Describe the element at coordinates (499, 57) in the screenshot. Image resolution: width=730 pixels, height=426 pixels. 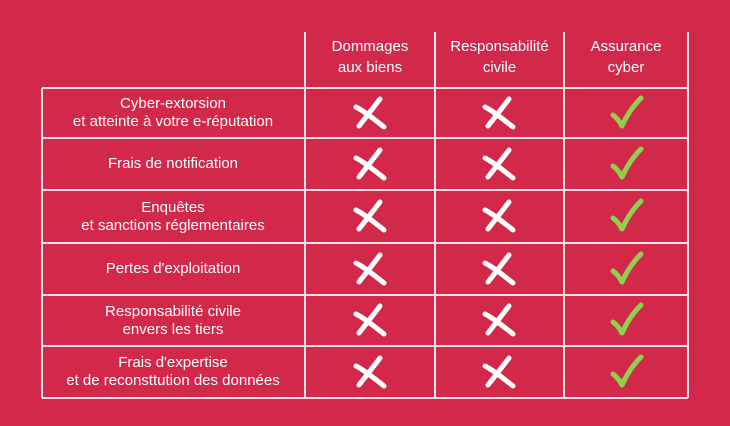
I see `column-header-responsabilite: Responsabilité civile` at that location.